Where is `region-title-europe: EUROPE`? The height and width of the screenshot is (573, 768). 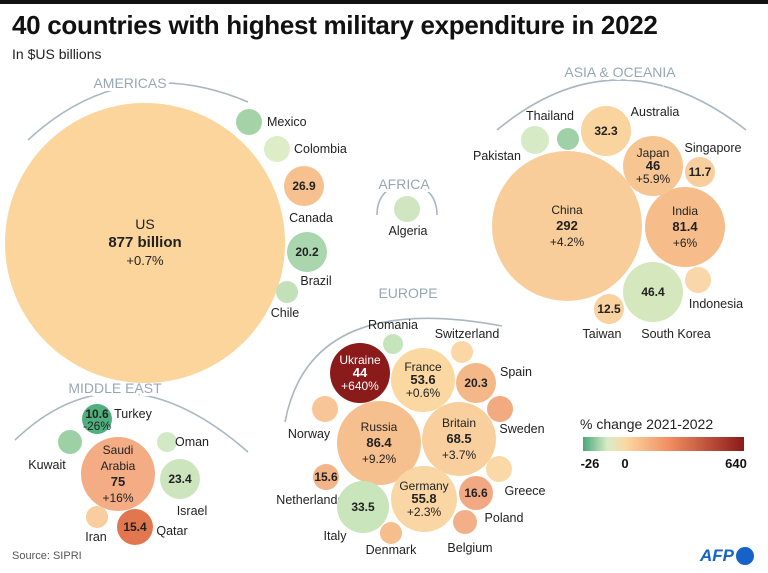
region-title-europe: EUROPE is located at coordinates (407, 293).